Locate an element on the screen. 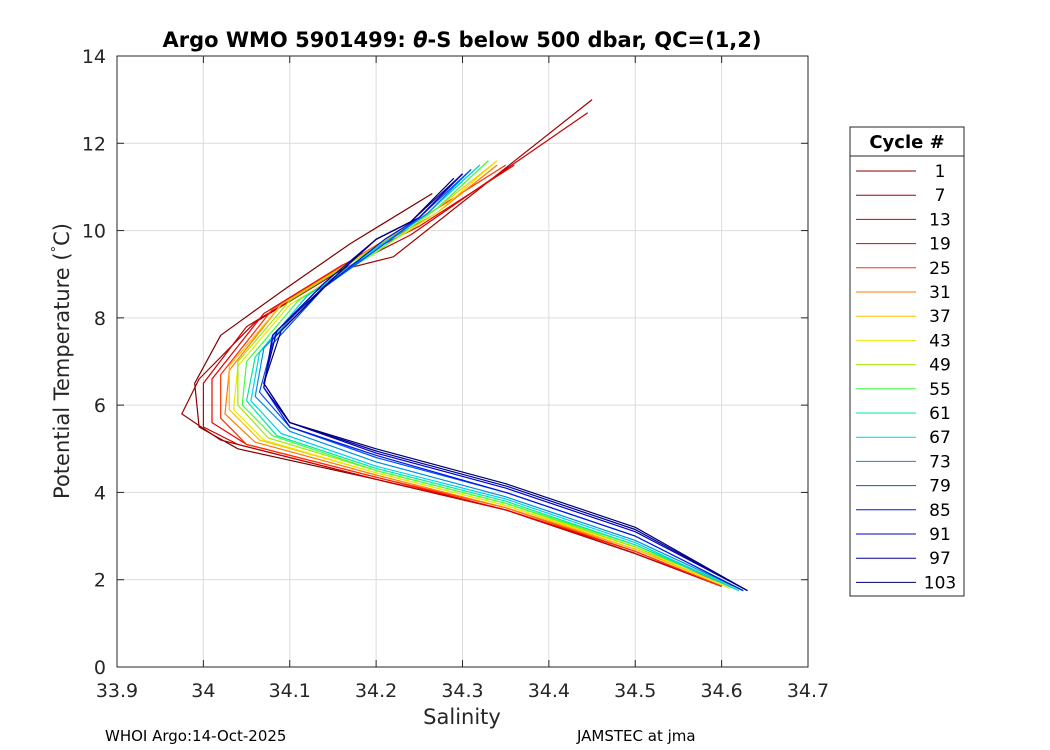  y-axis-label-degree: ° is located at coordinates (57, 249).